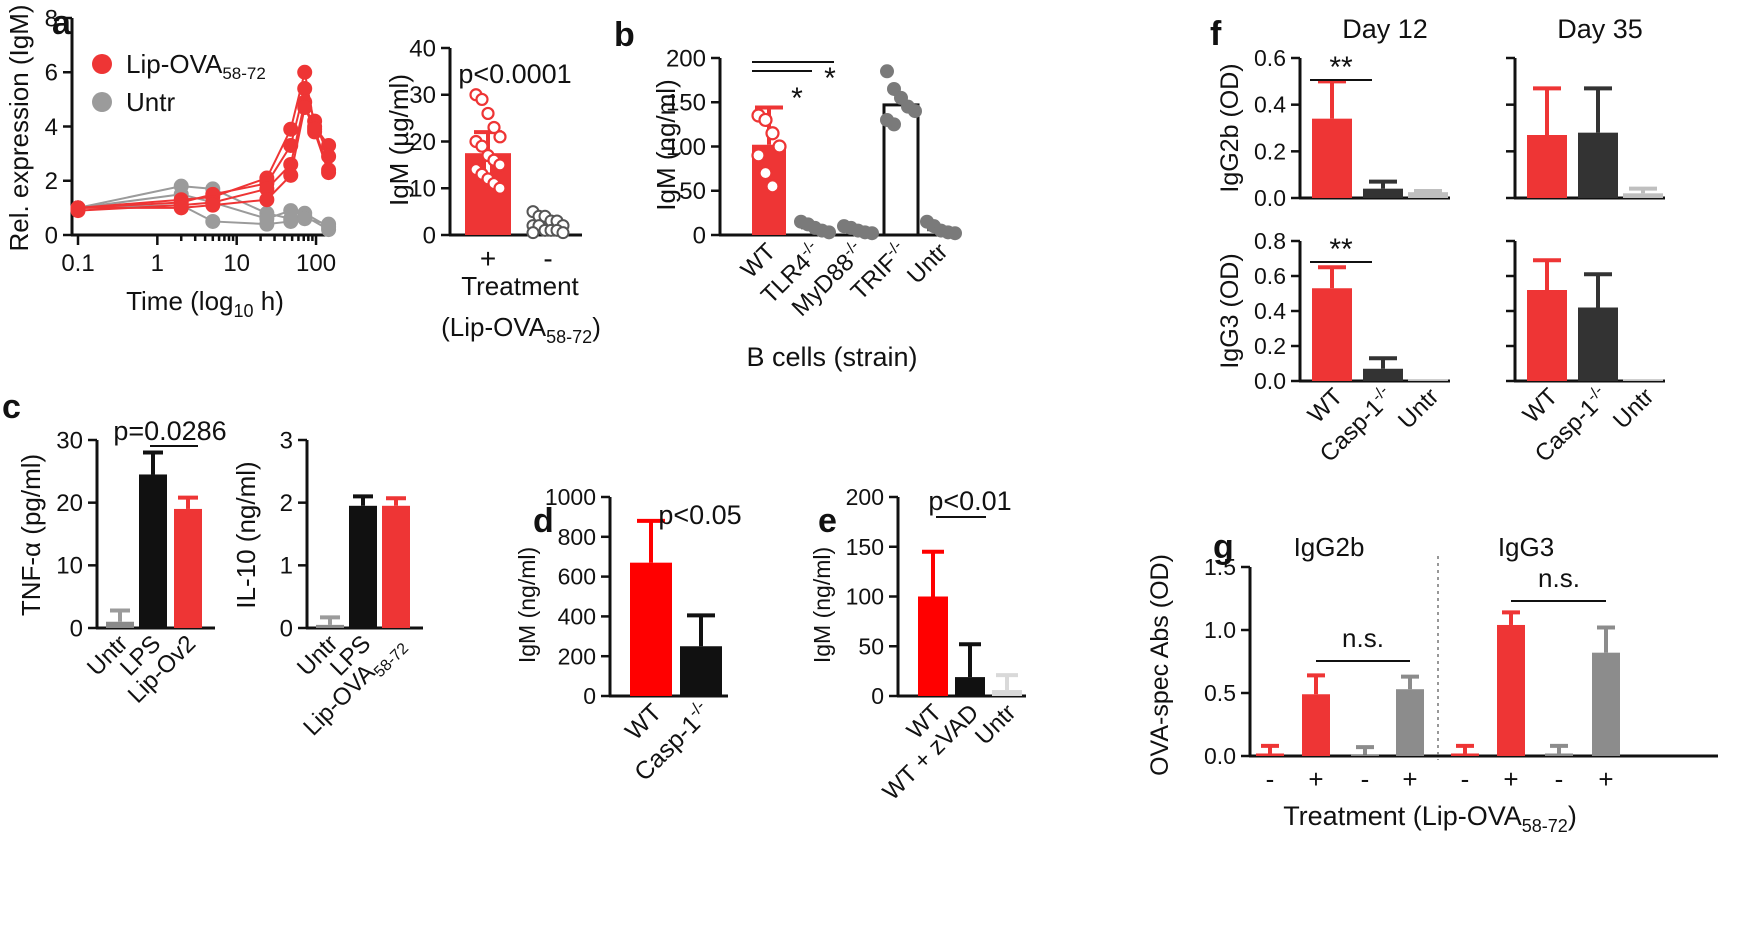 This screenshot has width=1750, height=932. What do you see at coordinates (865, 597) in the screenshot?
I see `e-y-tick-label: 100` at bounding box center [865, 597].